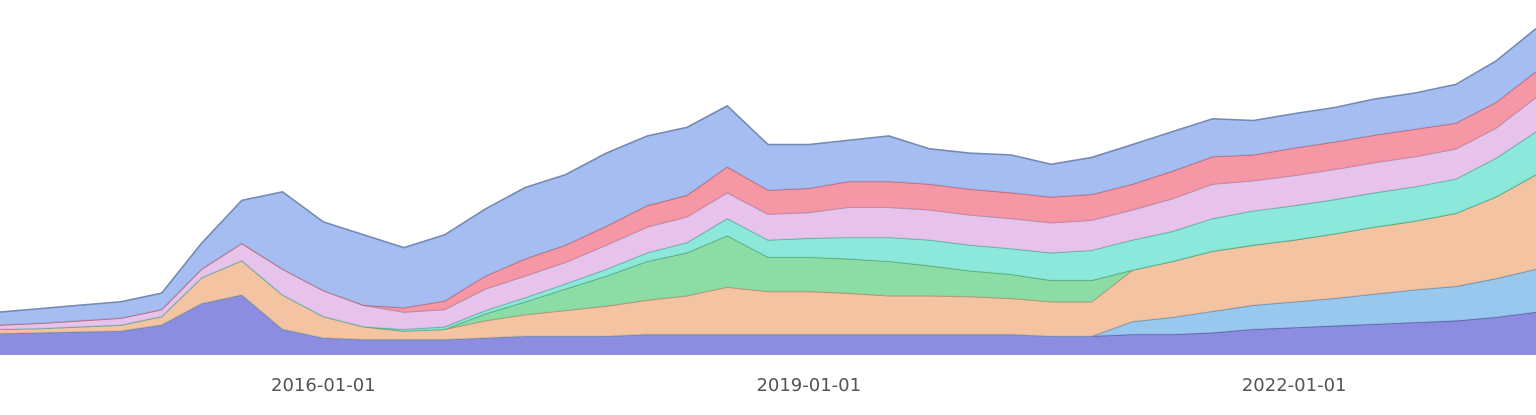 The height and width of the screenshot is (415, 1536). Describe the element at coordinates (808, 385) in the screenshot. I see `x-tick-label: 2019-01-01` at that location.